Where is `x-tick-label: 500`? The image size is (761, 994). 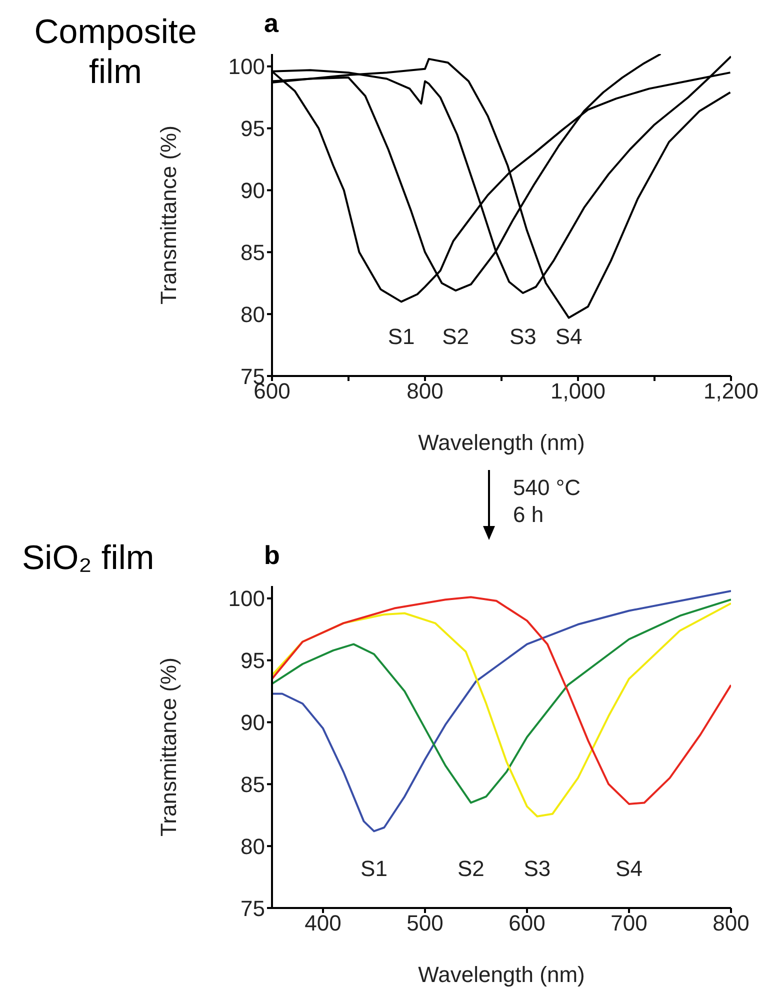 x-tick-label: 500 is located at coordinates (425, 923).